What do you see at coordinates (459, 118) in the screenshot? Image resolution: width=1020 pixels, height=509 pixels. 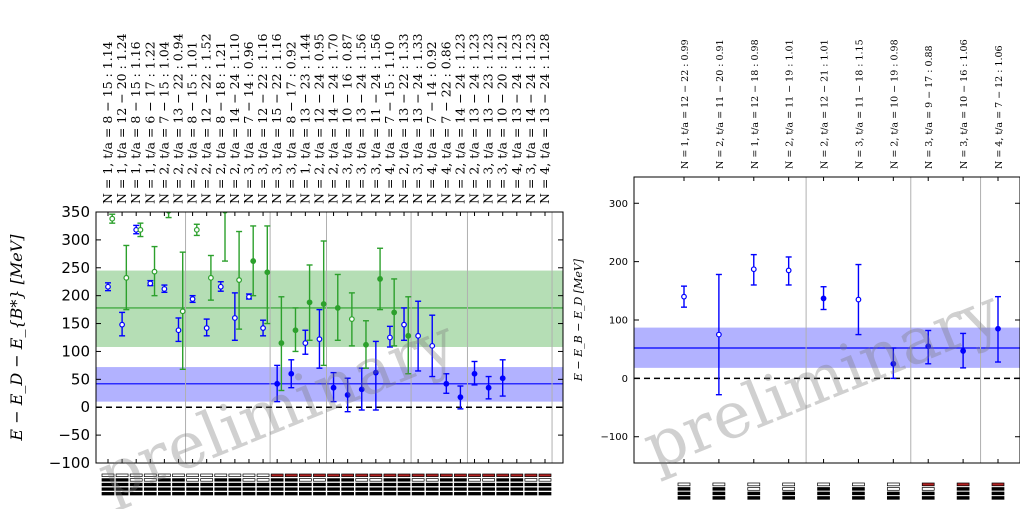 I see `top-label-25: N = 2, t/a = 14 − 24 : 1.23` at bounding box center [459, 118].